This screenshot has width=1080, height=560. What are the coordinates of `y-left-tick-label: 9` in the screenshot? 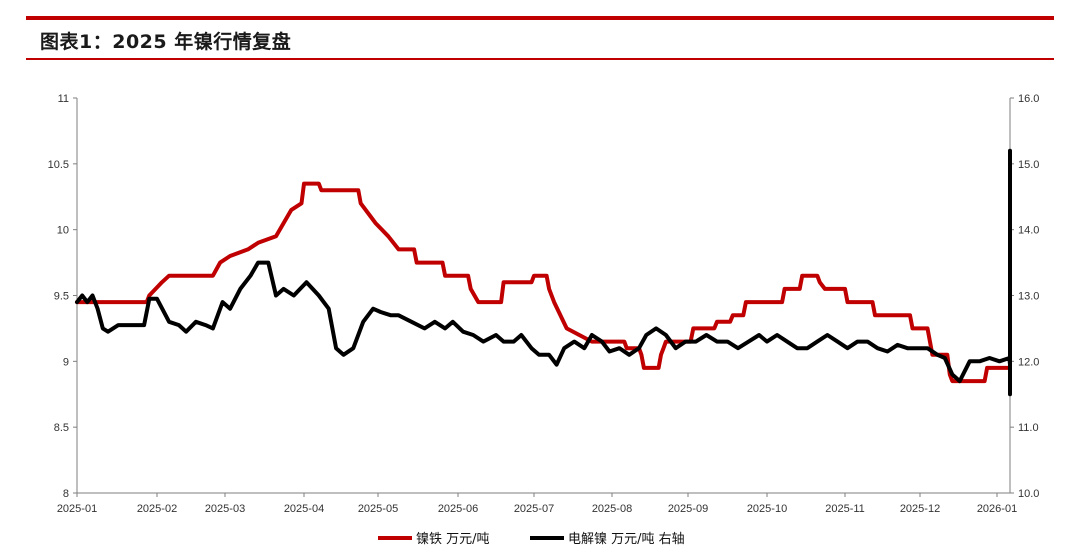 It's located at (66, 362).